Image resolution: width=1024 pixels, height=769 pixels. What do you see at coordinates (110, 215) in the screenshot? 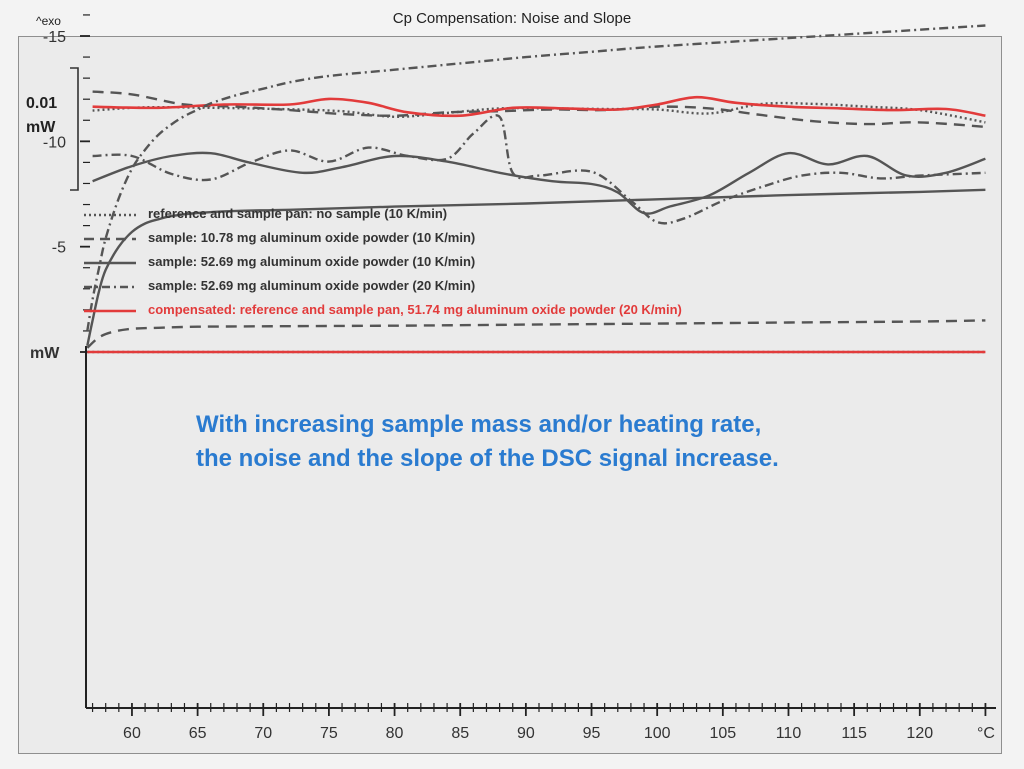
I see `legend-swatch-dotted` at bounding box center [110, 215].